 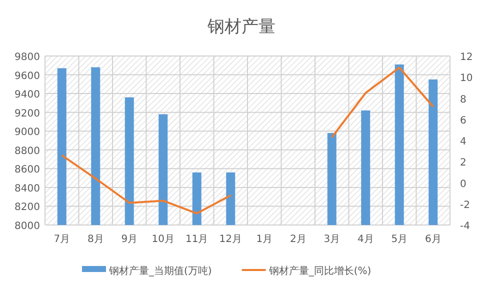 What do you see at coordinates (27, 76) in the screenshot?
I see `y-tick-label: 9600` at bounding box center [27, 76].